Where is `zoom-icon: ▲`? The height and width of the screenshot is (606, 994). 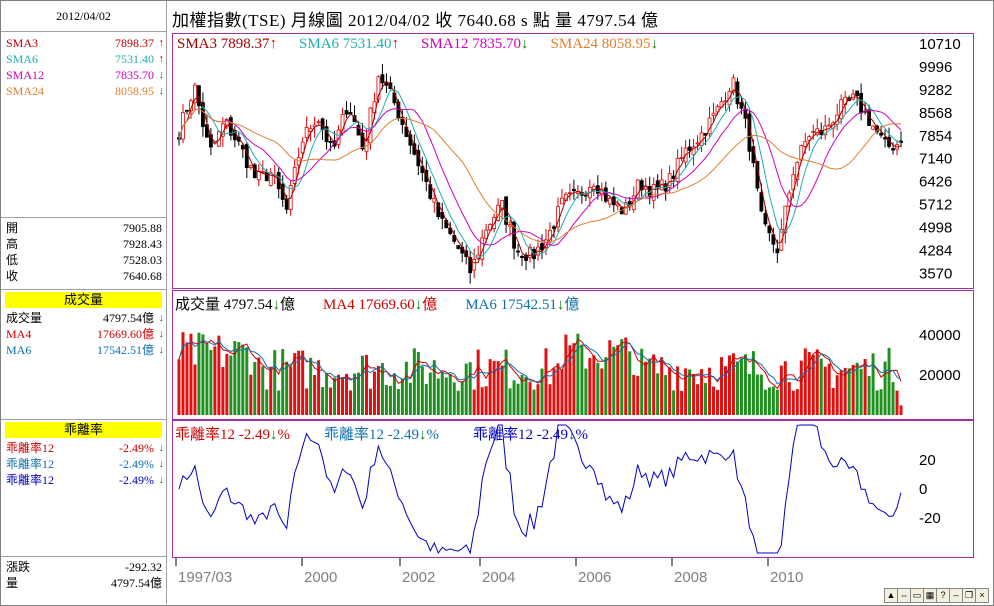
zoom-icon: ▲ is located at coordinates (891, 595).